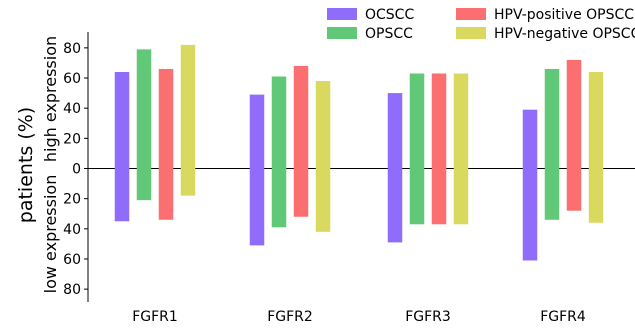 This screenshot has height=328, width=635. I want to click on y-axis-label-upper: high expression, so click(50, 99).